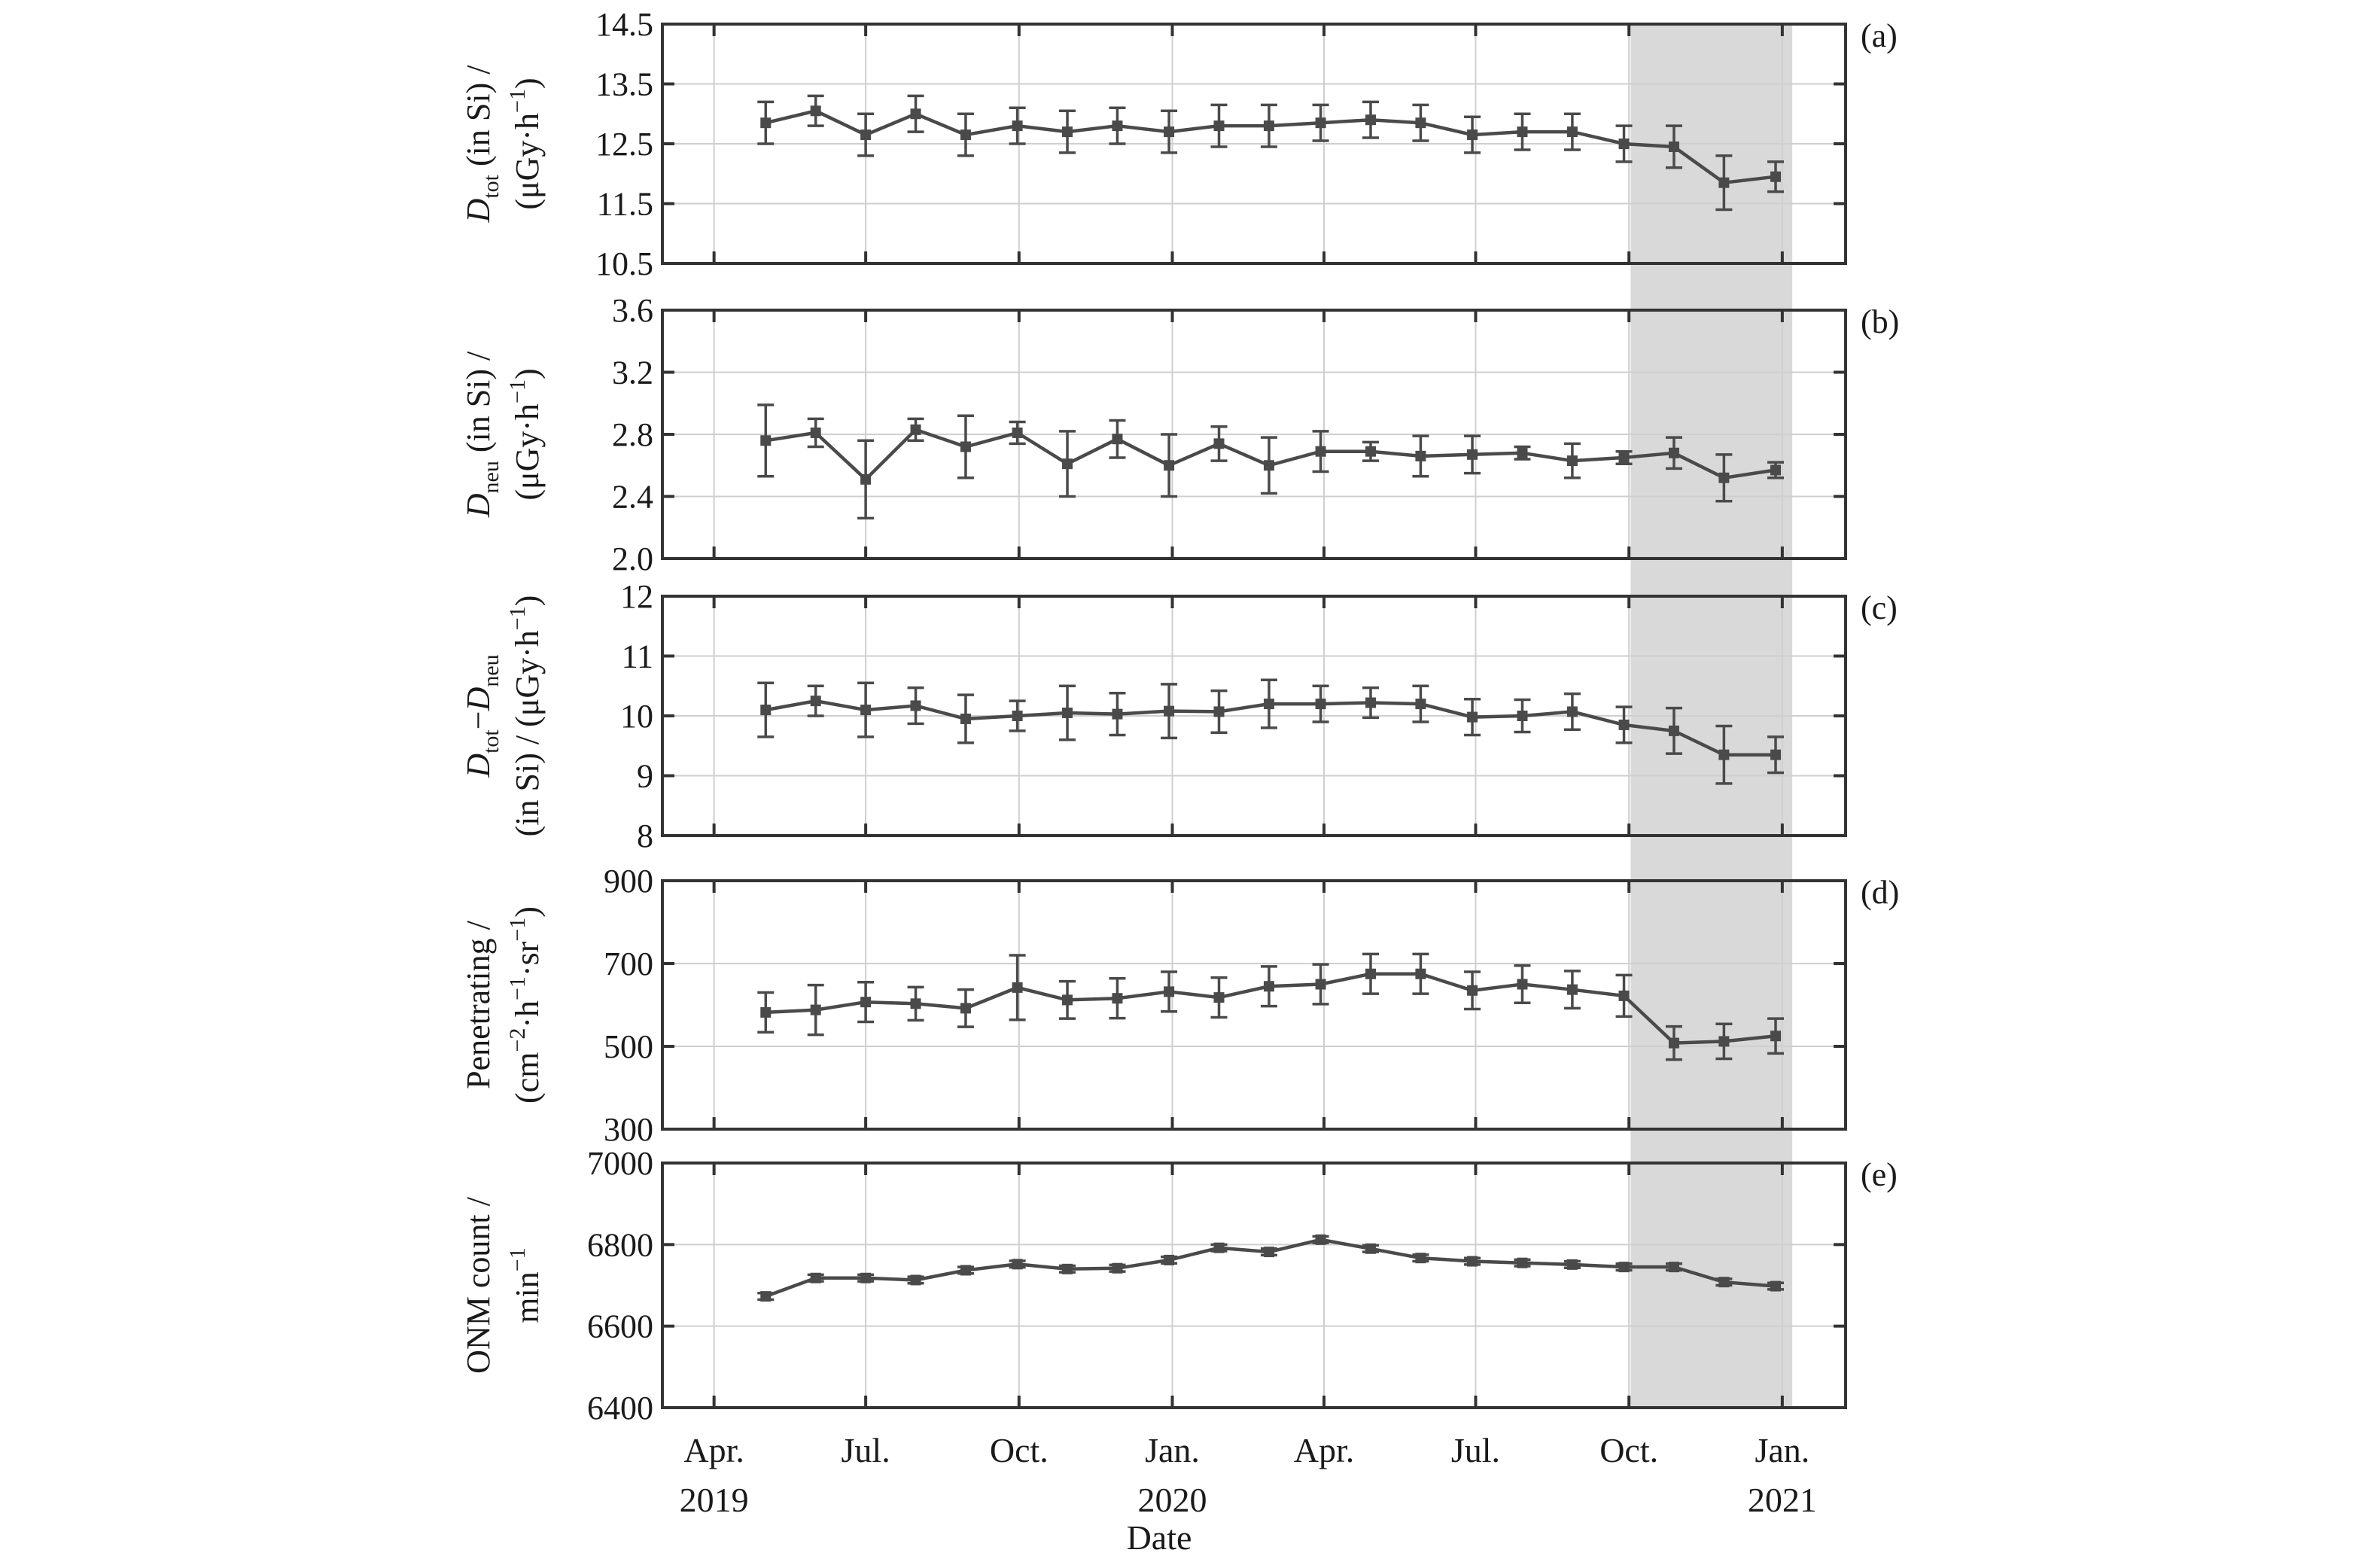 The width and height of the screenshot is (2371, 1568). I want to click on panel-label: (c), so click(1879, 607).